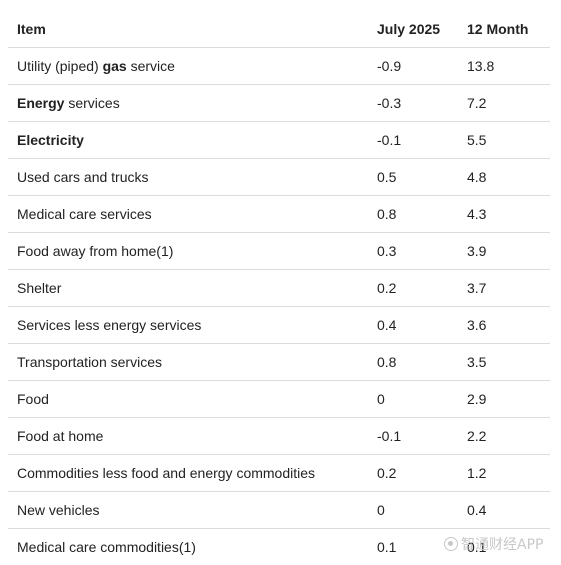  What do you see at coordinates (389, 103) in the screenshot?
I see `month-change-cell: -0.3` at bounding box center [389, 103].